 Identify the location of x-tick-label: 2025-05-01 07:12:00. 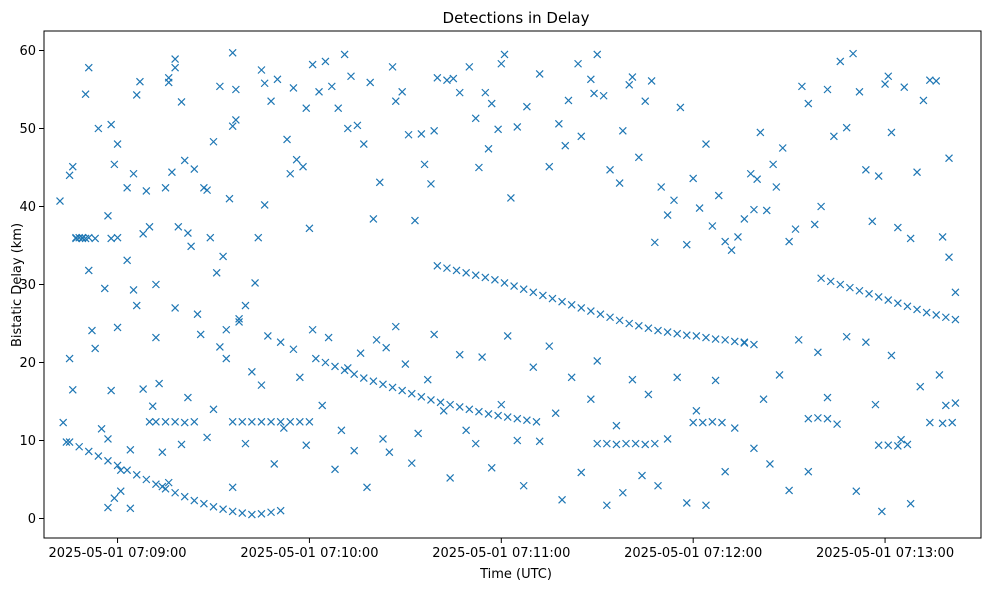
(693, 553).